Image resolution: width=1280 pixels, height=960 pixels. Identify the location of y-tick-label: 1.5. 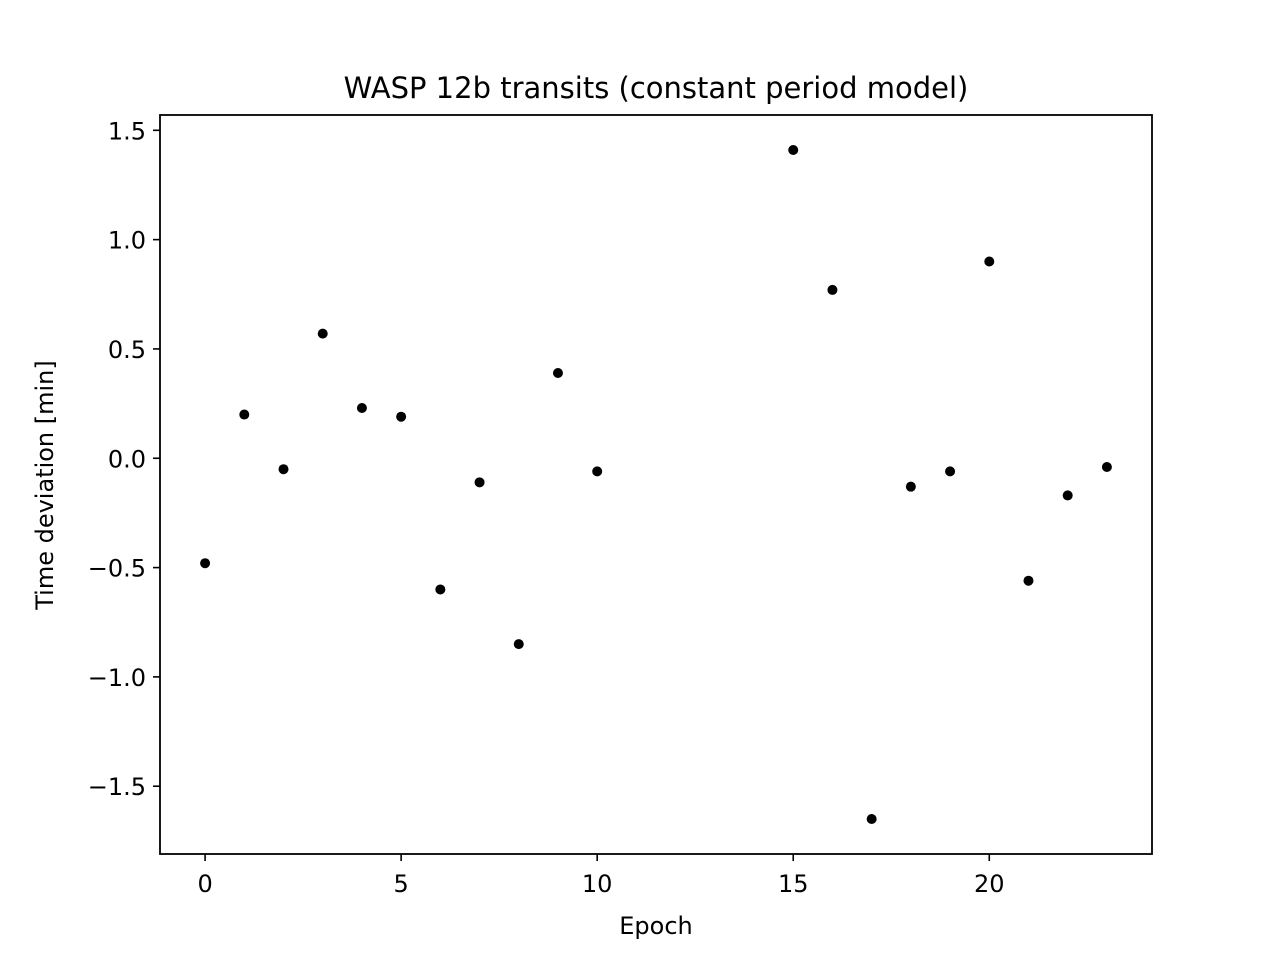
(127, 131).